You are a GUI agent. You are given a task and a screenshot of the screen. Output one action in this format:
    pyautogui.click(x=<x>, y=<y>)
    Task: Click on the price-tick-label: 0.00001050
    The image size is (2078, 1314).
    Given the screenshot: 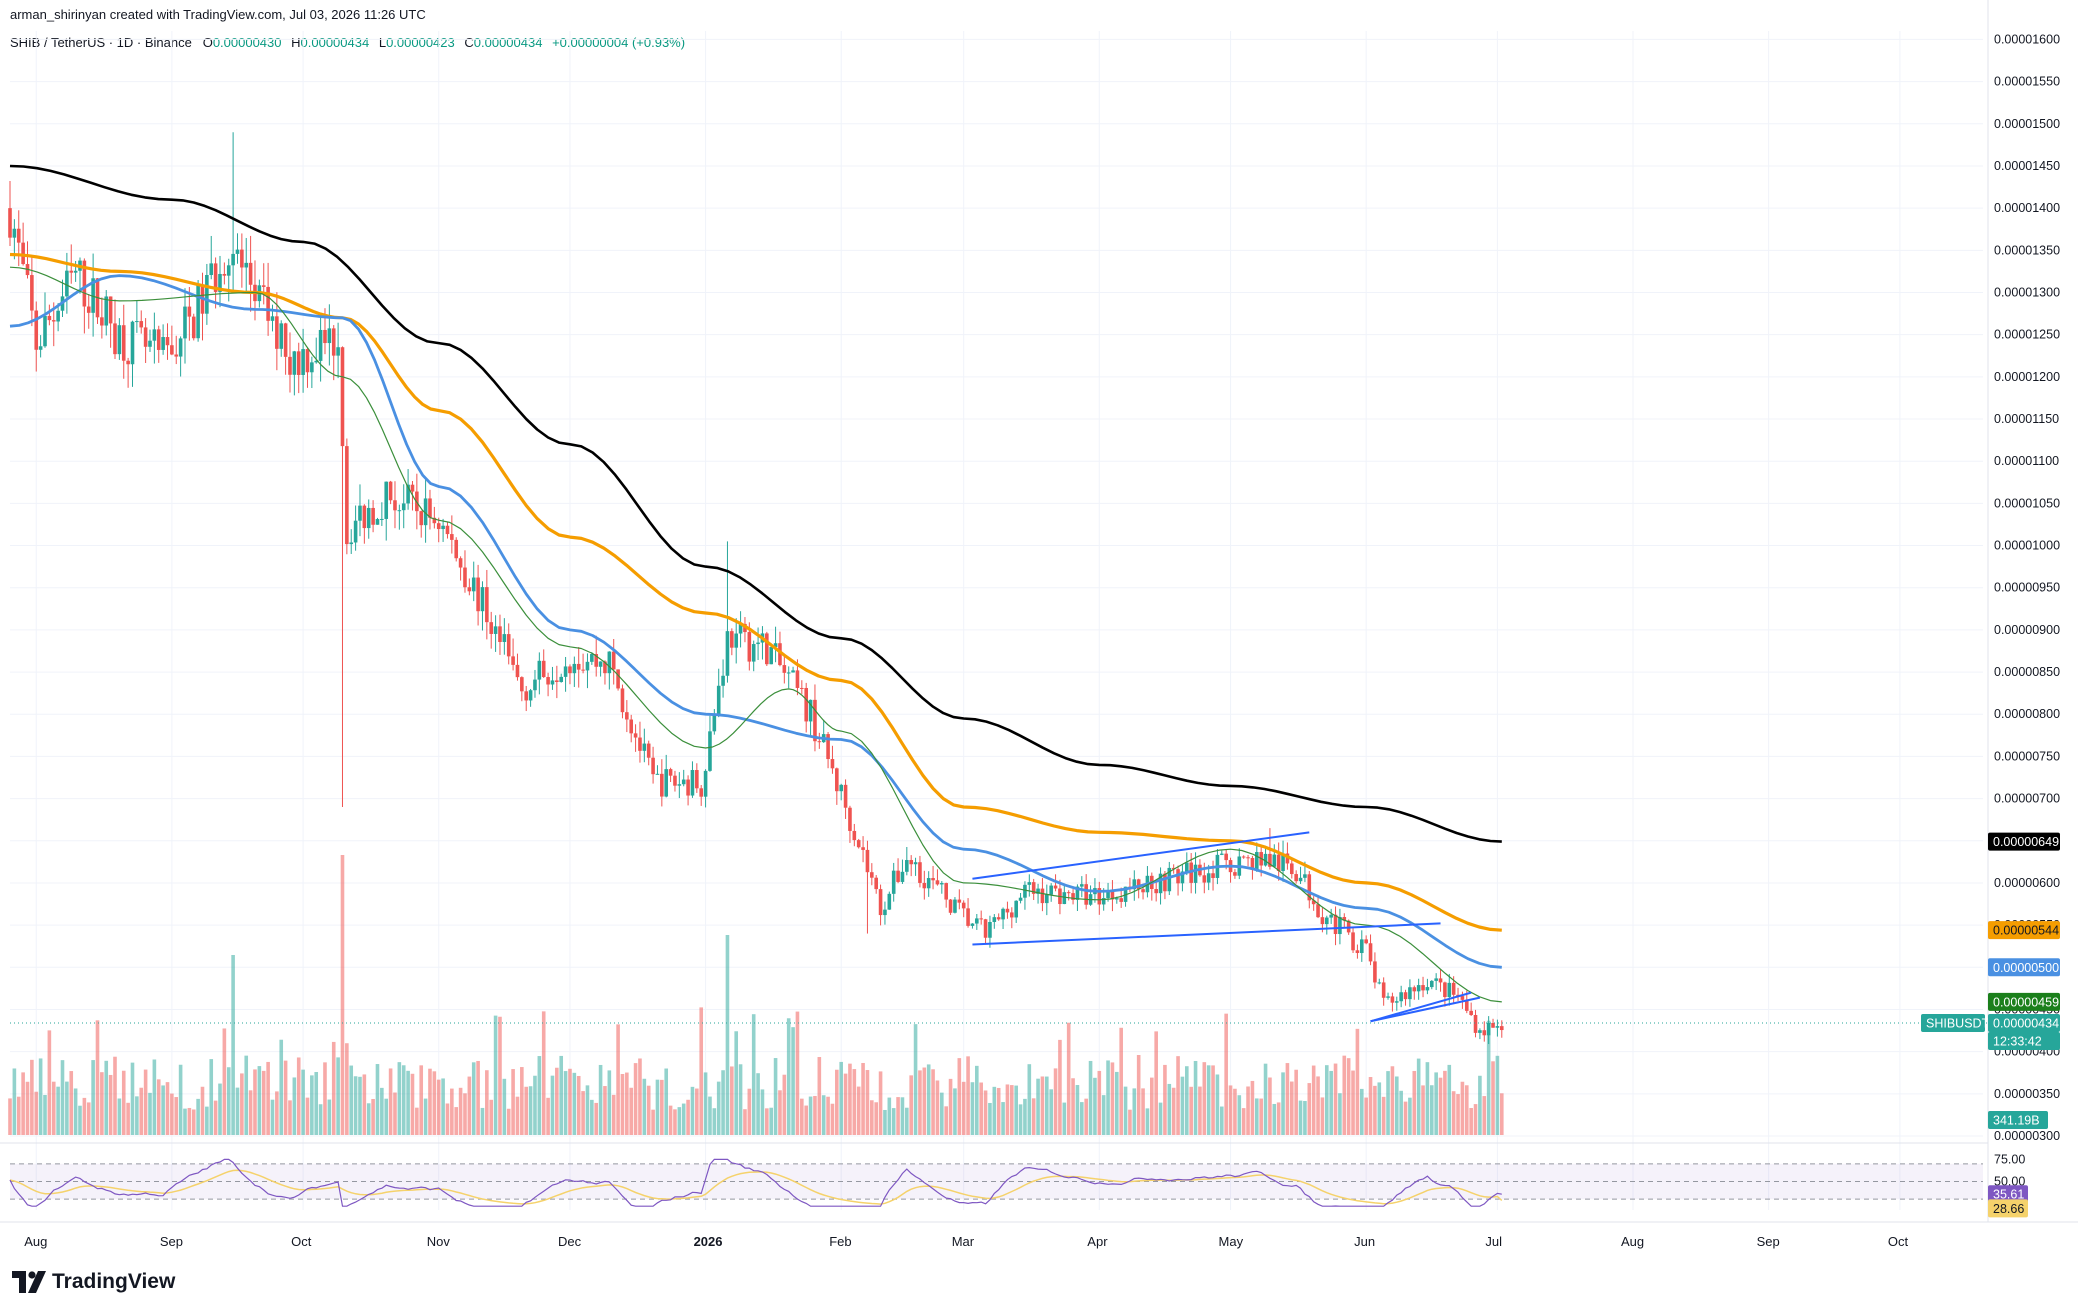 What is the action you would take?
    pyautogui.click(x=2027, y=503)
    